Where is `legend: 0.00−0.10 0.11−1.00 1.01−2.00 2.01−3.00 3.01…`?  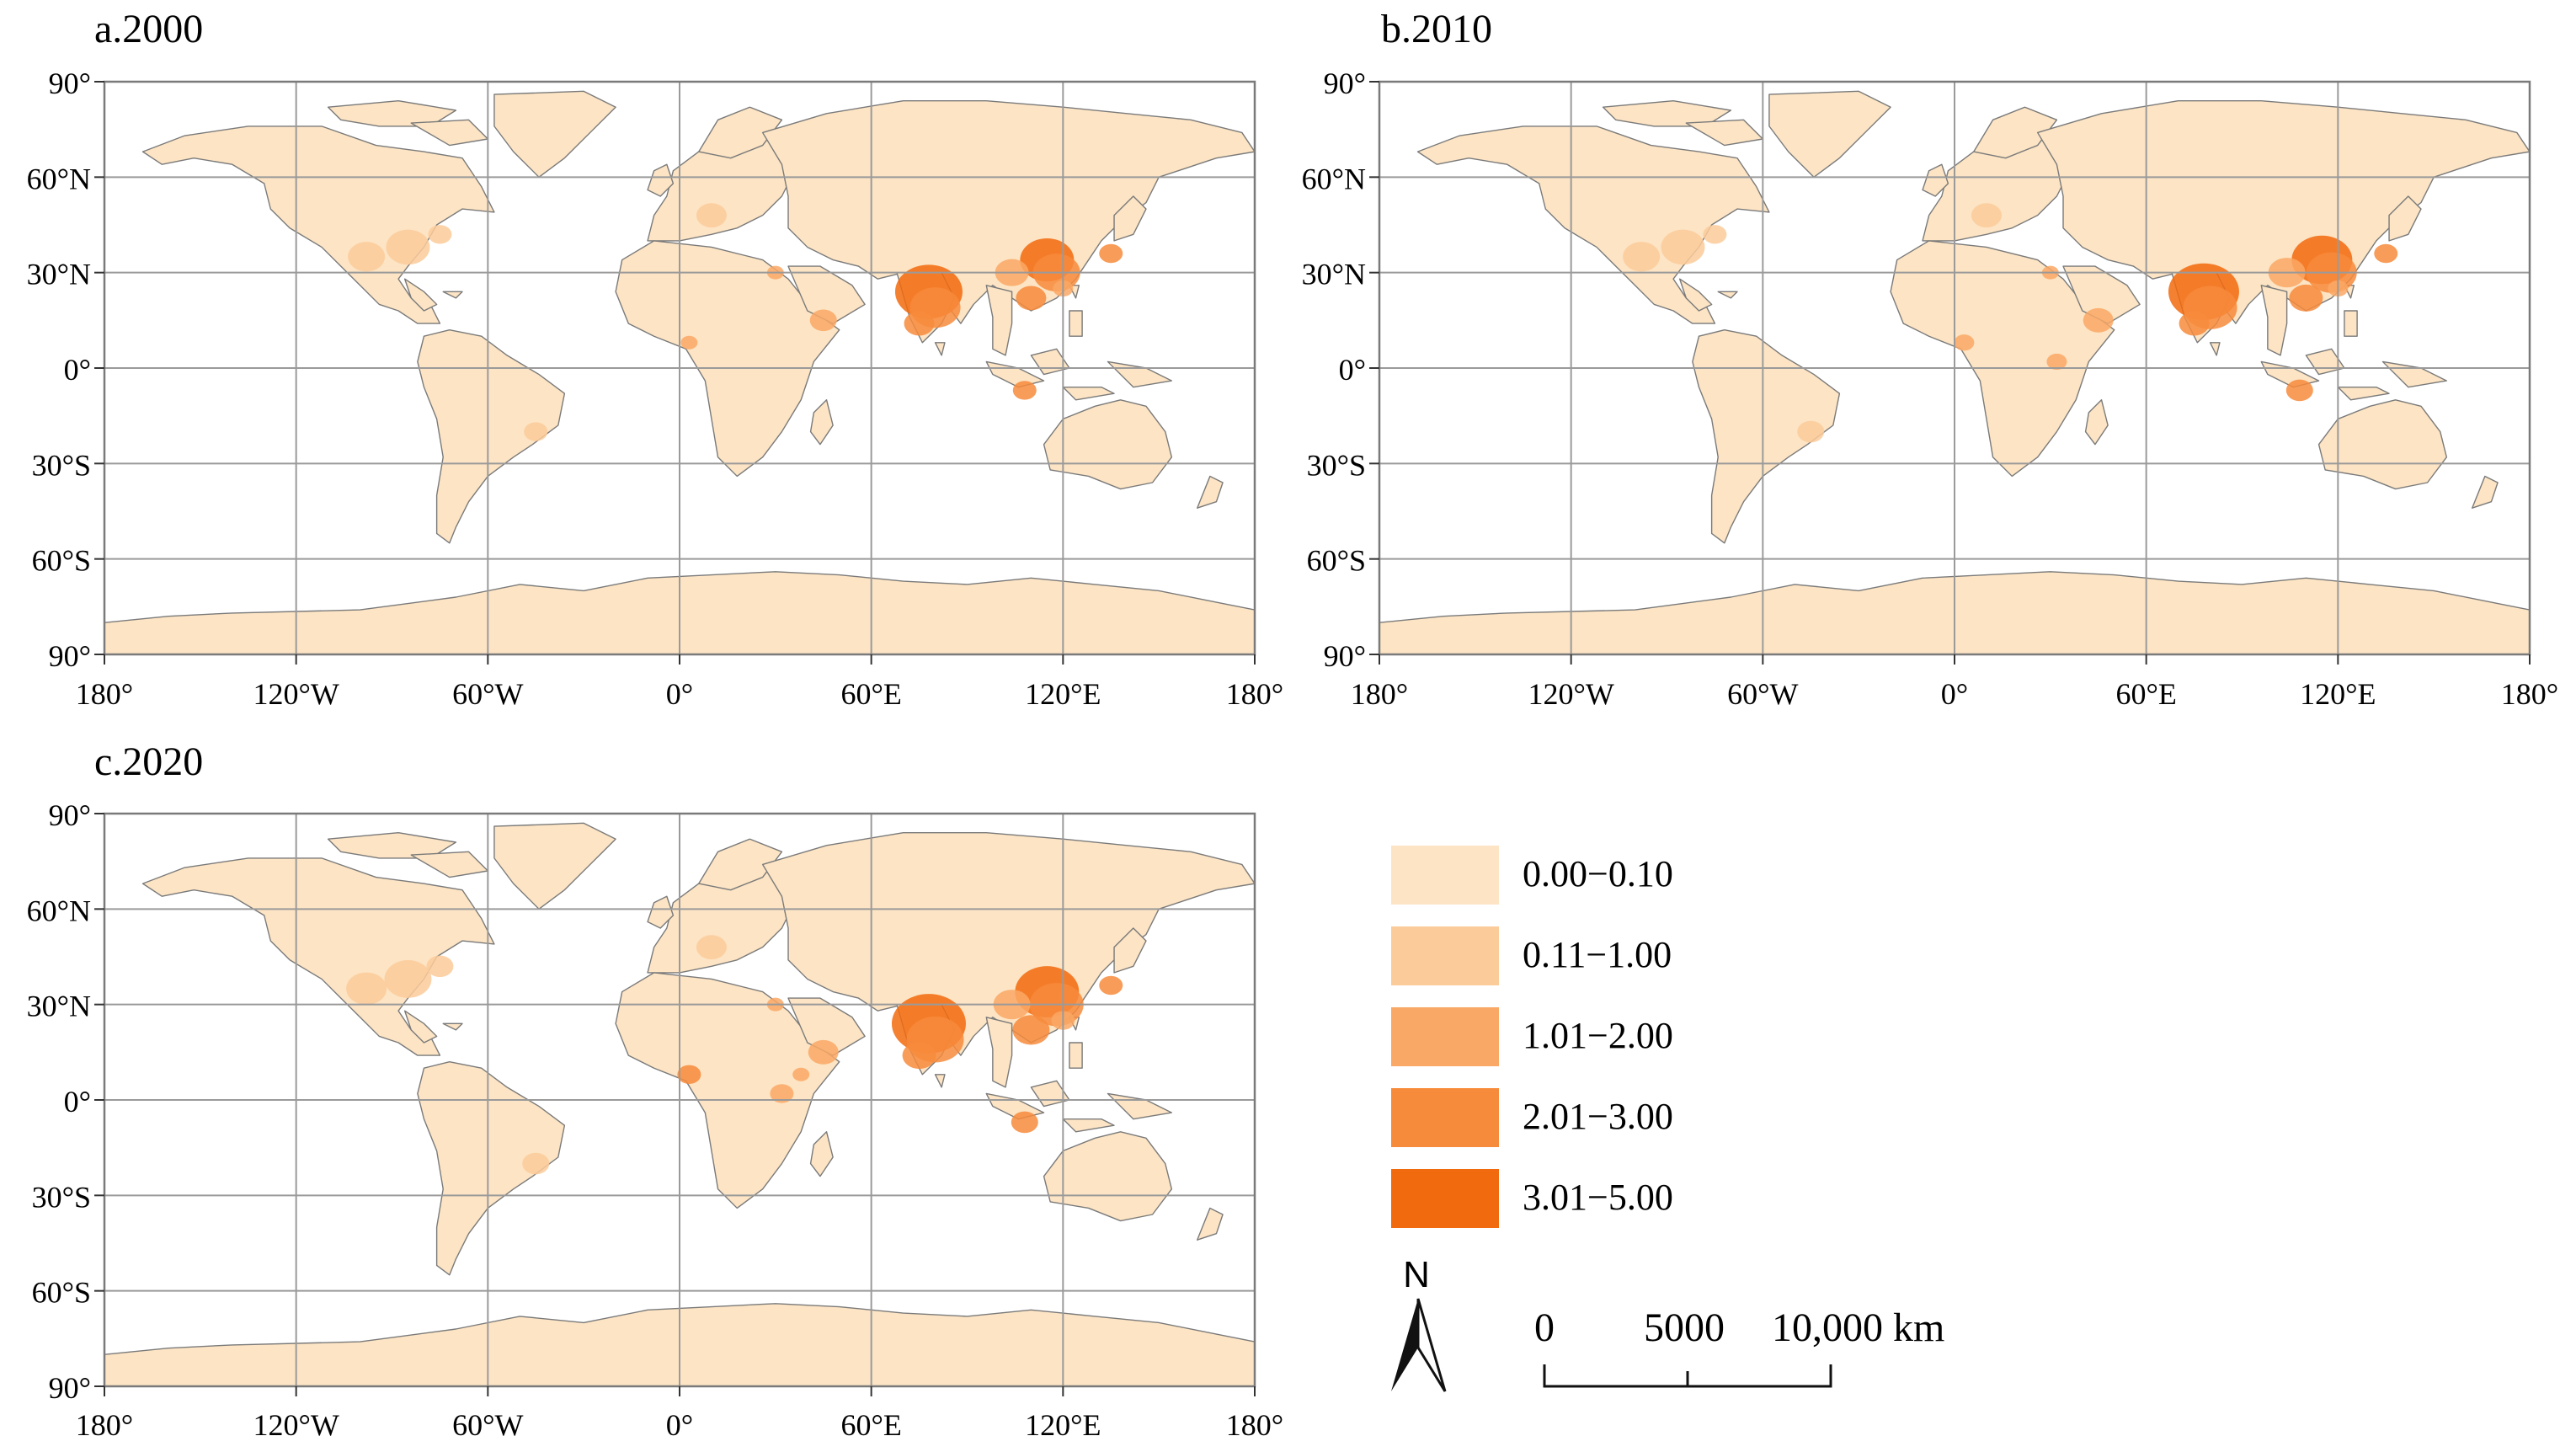
legend: 0.00−0.10 0.11−1.00 1.01−2.00 2.01−3.00 3.01… is located at coordinates (1532, 1037).